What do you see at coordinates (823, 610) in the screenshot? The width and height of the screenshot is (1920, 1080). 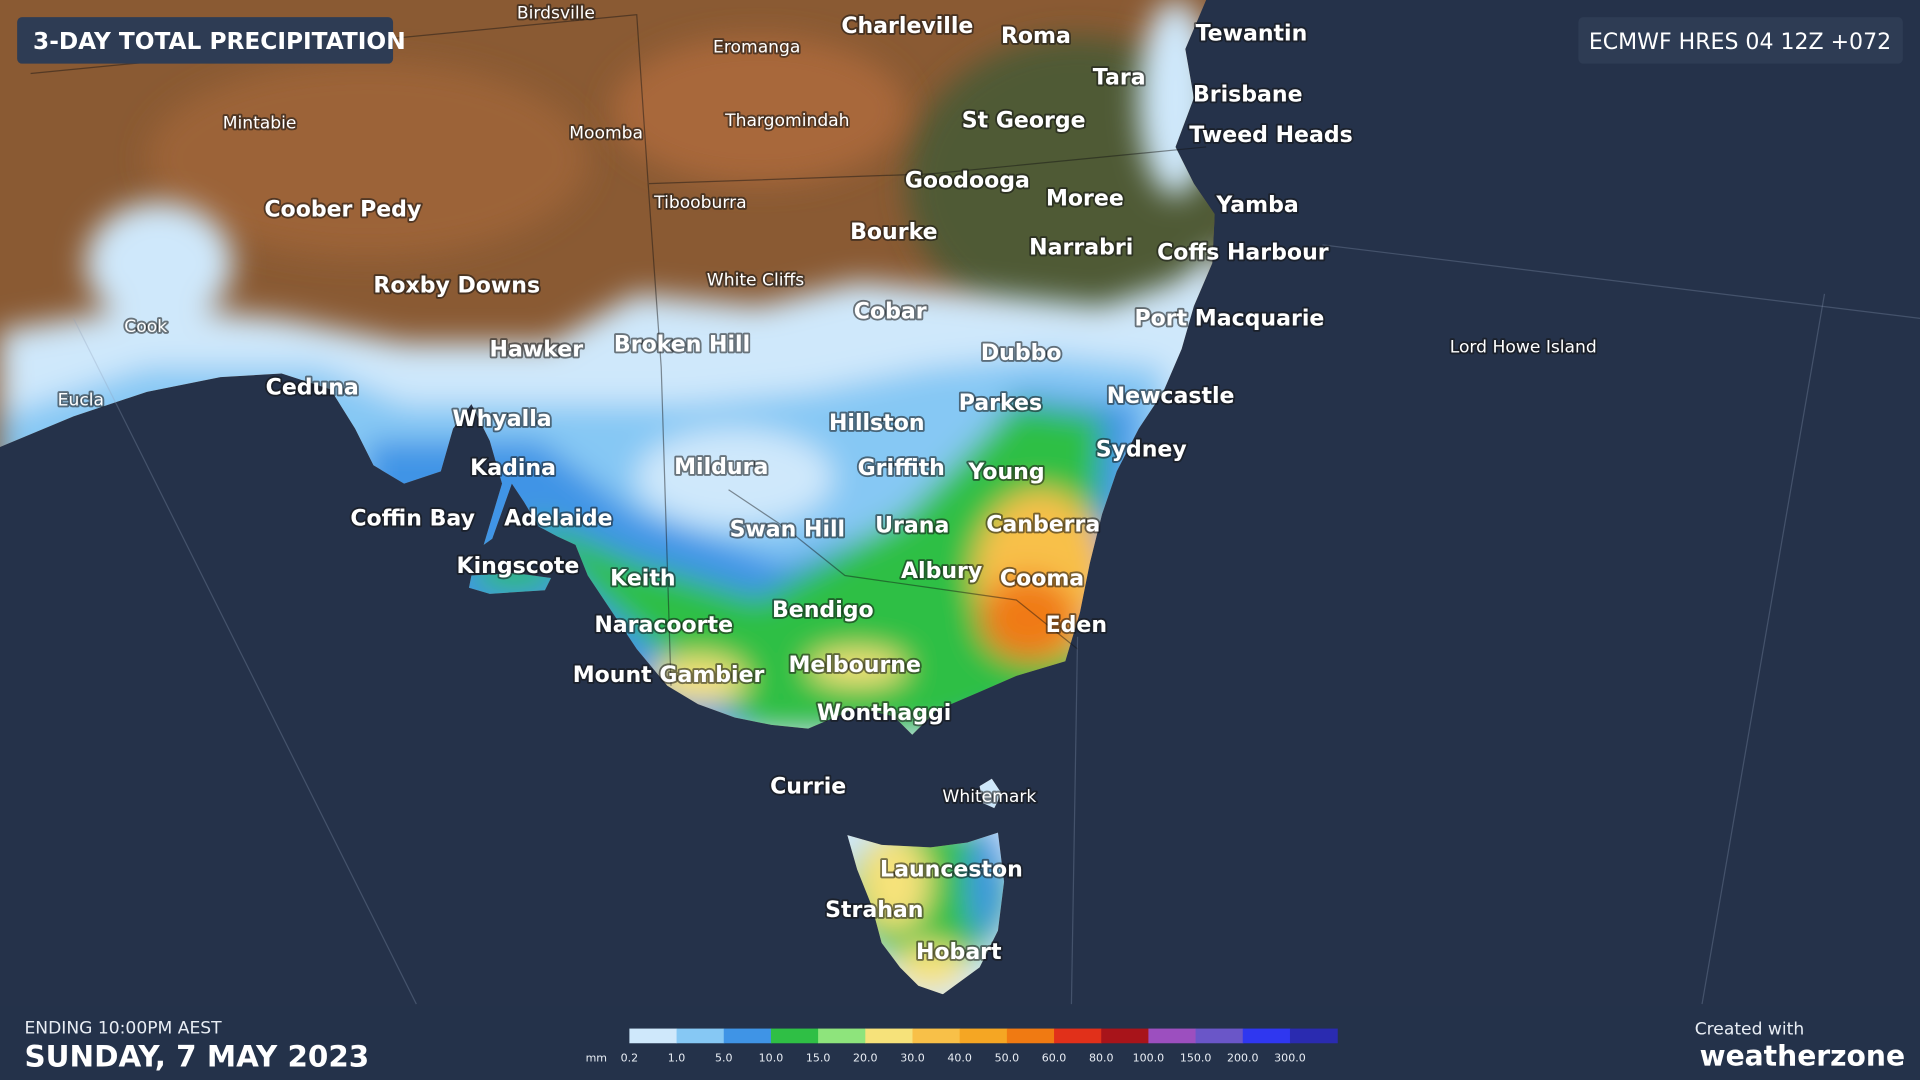 I see `place-label: Bendigo` at bounding box center [823, 610].